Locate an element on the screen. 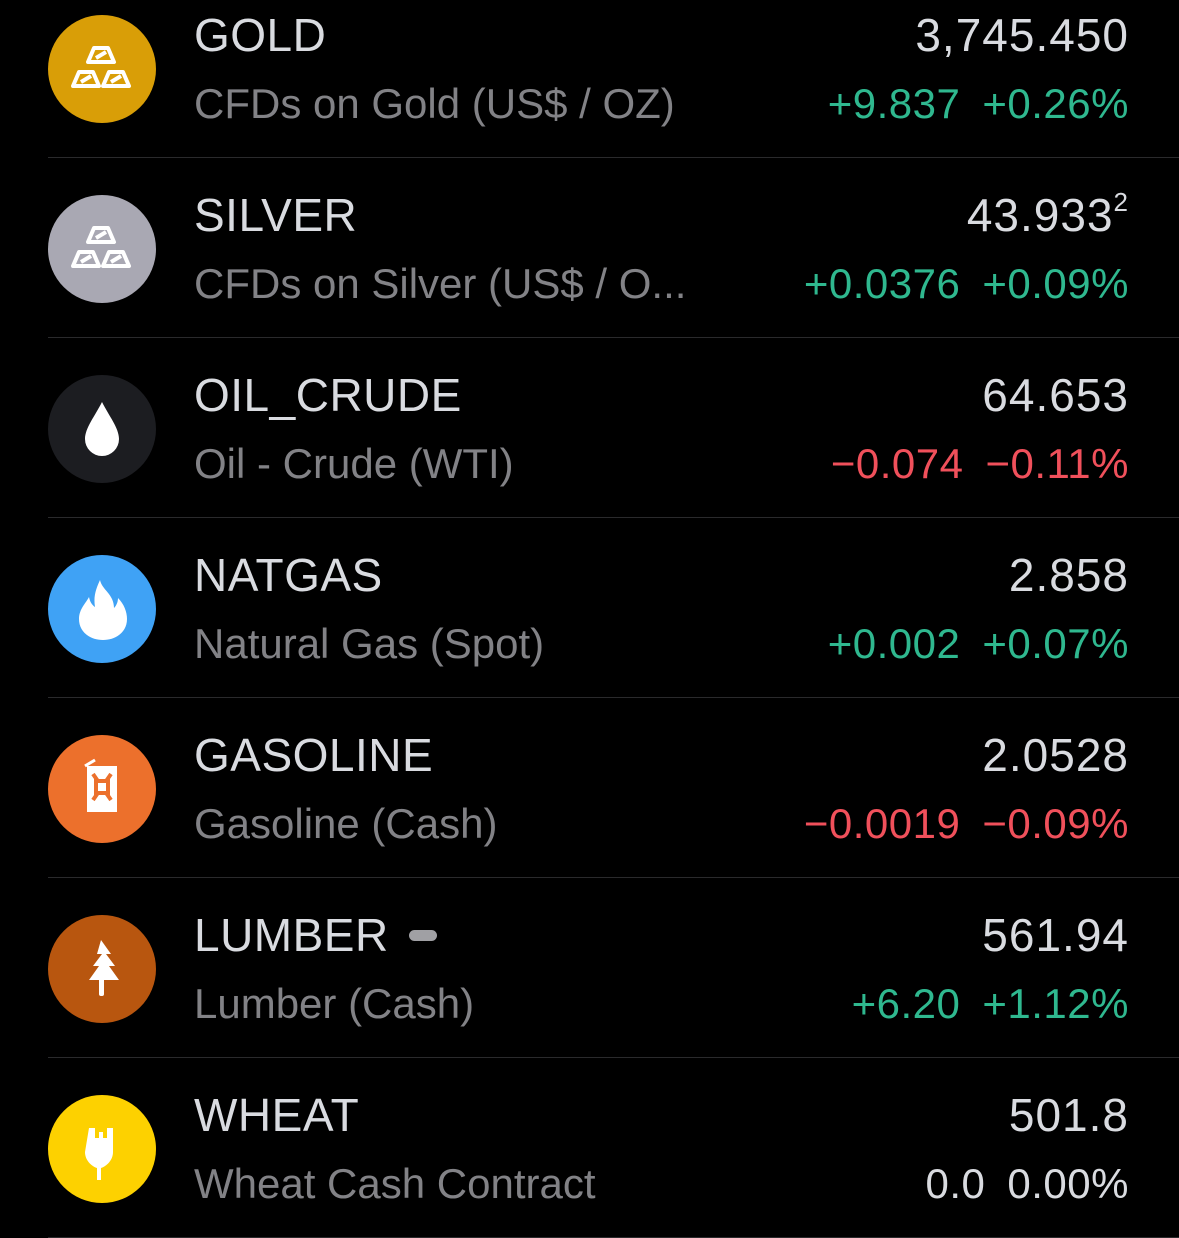  change-absolute: −0.0019 is located at coordinates (882, 823).